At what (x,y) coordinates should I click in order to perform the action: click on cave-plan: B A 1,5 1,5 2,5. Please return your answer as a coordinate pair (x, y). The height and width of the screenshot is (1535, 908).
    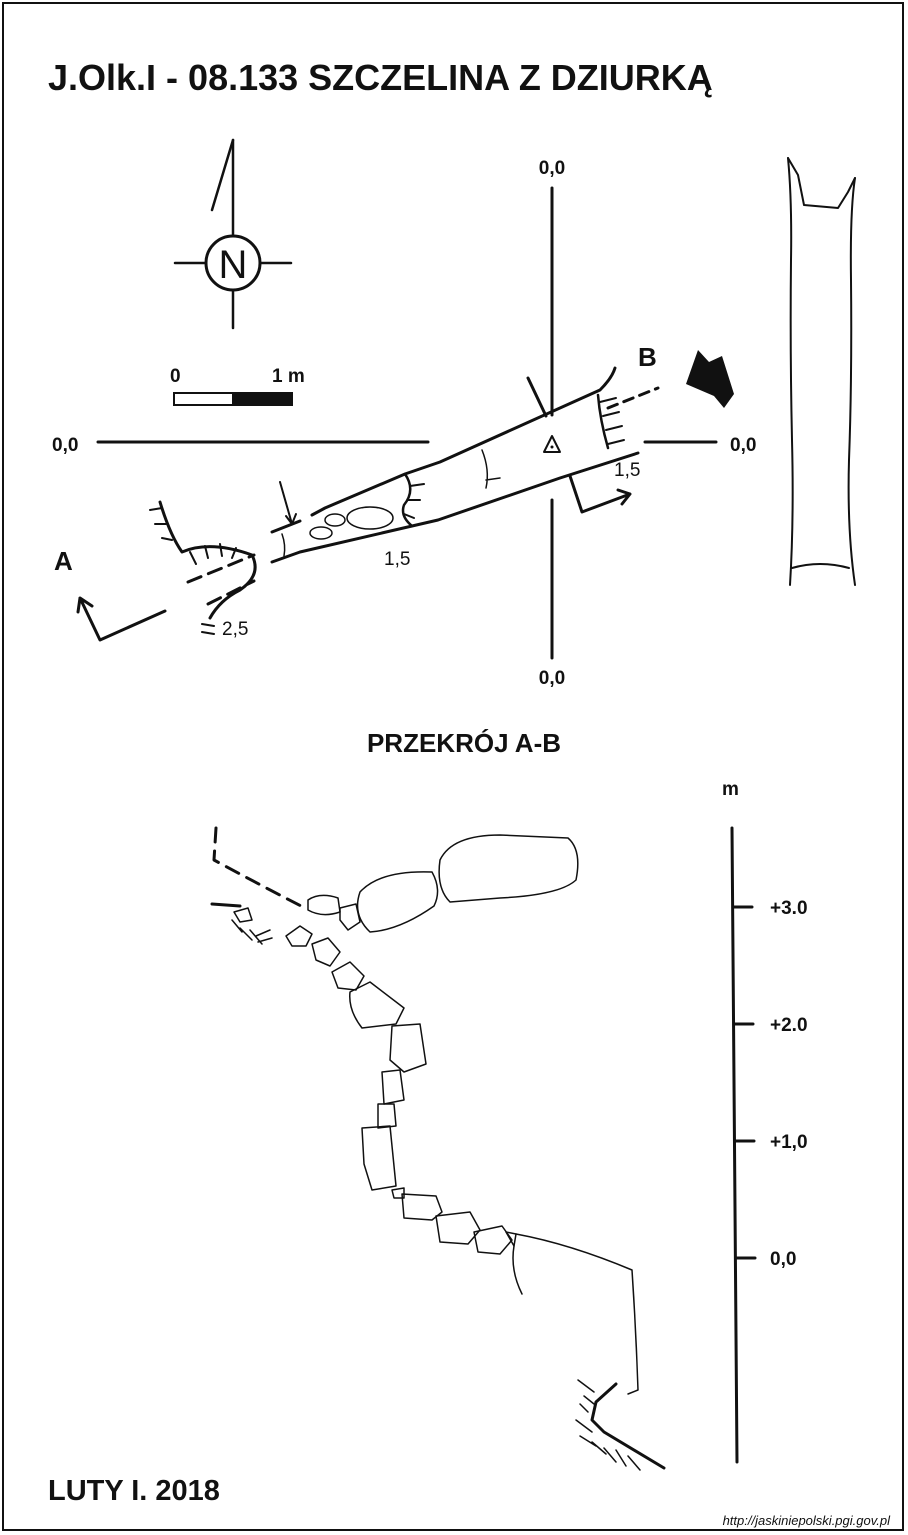
    Looking at the image, I should click on (394, 492).